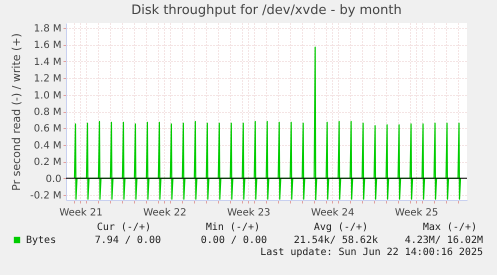 This screenshot has height=275, width=497. Describe the element at coordinates (48, 29) in the screenshot. I see `y-tick-label: 1.8 M` at that location.